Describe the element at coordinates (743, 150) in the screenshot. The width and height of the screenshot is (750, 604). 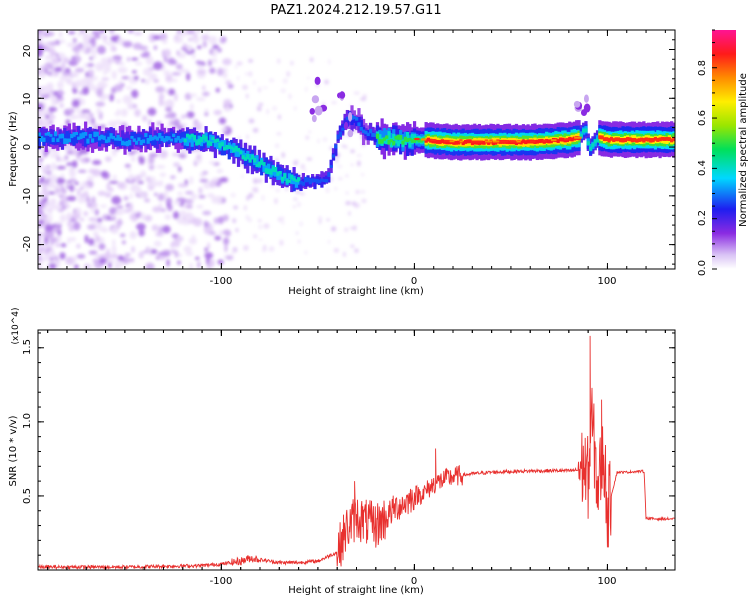
I see `colorbar-label: Normalized spectral amplitude` at that location.